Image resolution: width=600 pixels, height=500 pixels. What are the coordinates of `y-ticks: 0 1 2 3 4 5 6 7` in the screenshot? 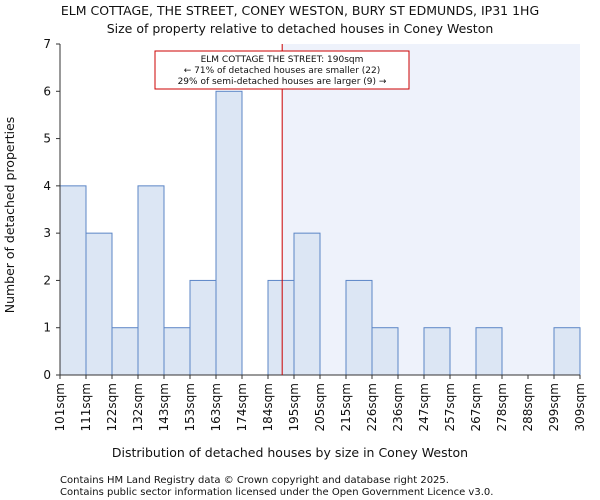 It's located at (51, 209).